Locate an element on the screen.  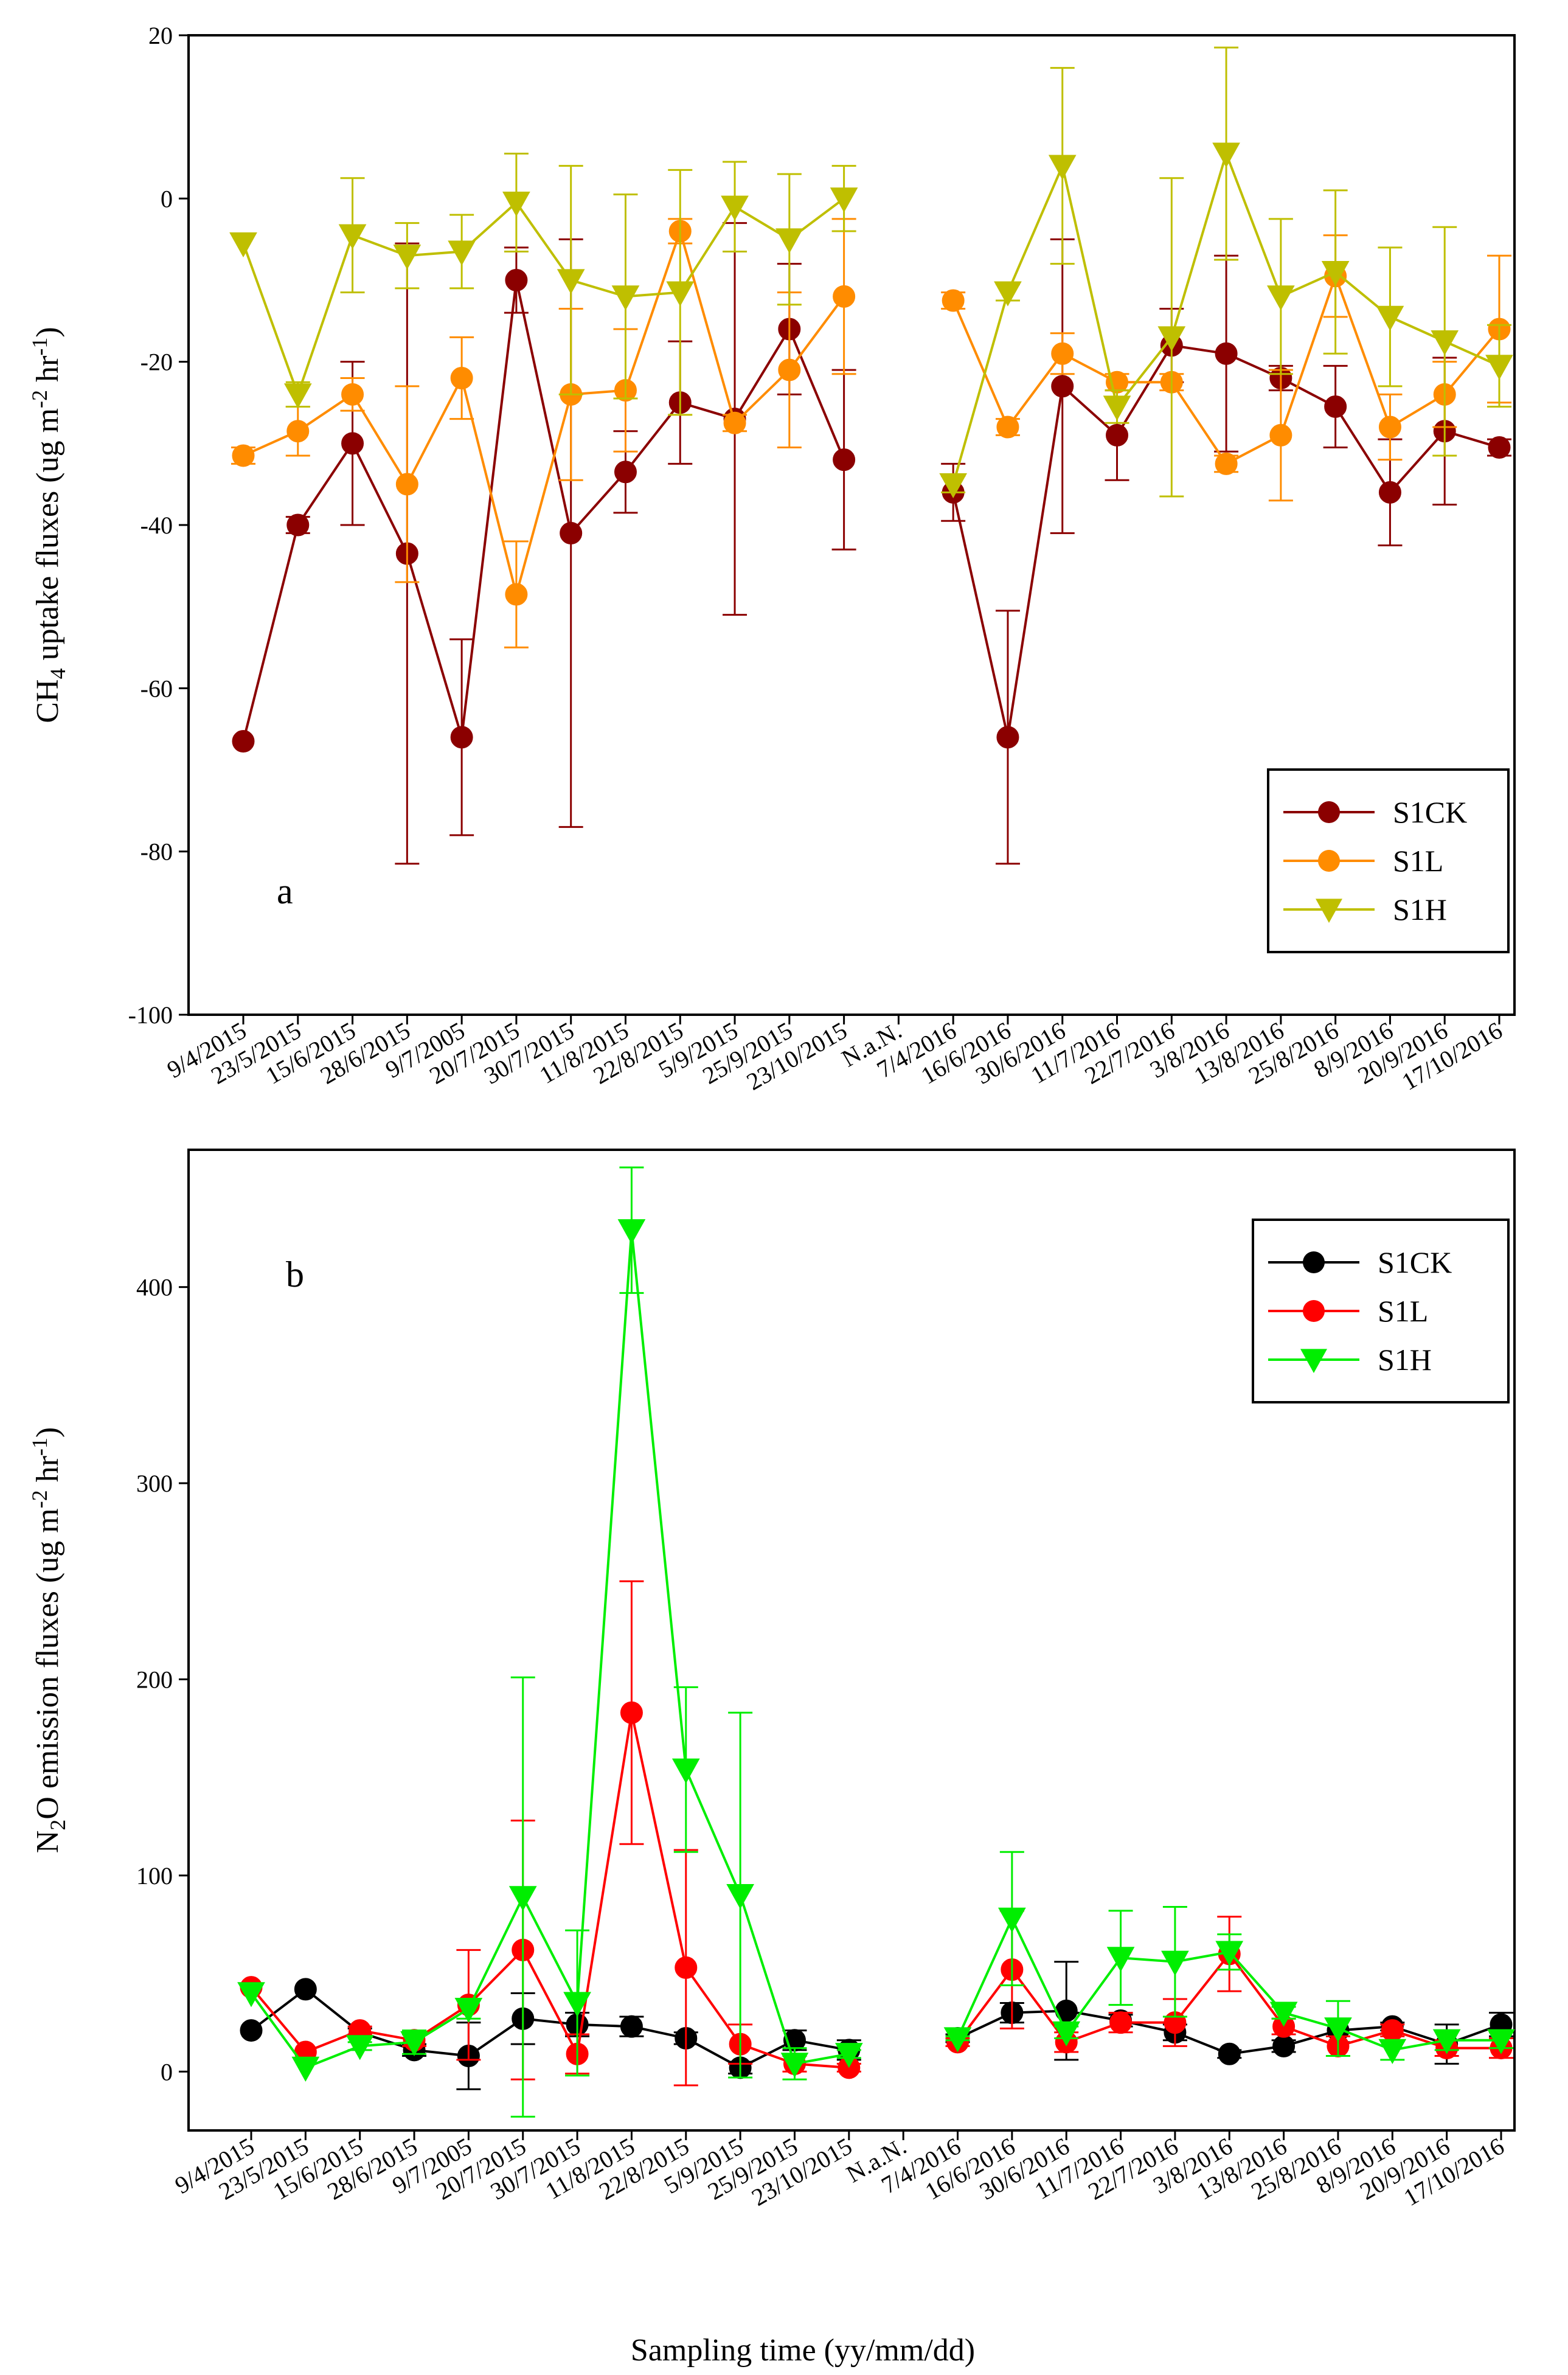
y-axis-label-part: 2 is located at coordinates (58, 1825).